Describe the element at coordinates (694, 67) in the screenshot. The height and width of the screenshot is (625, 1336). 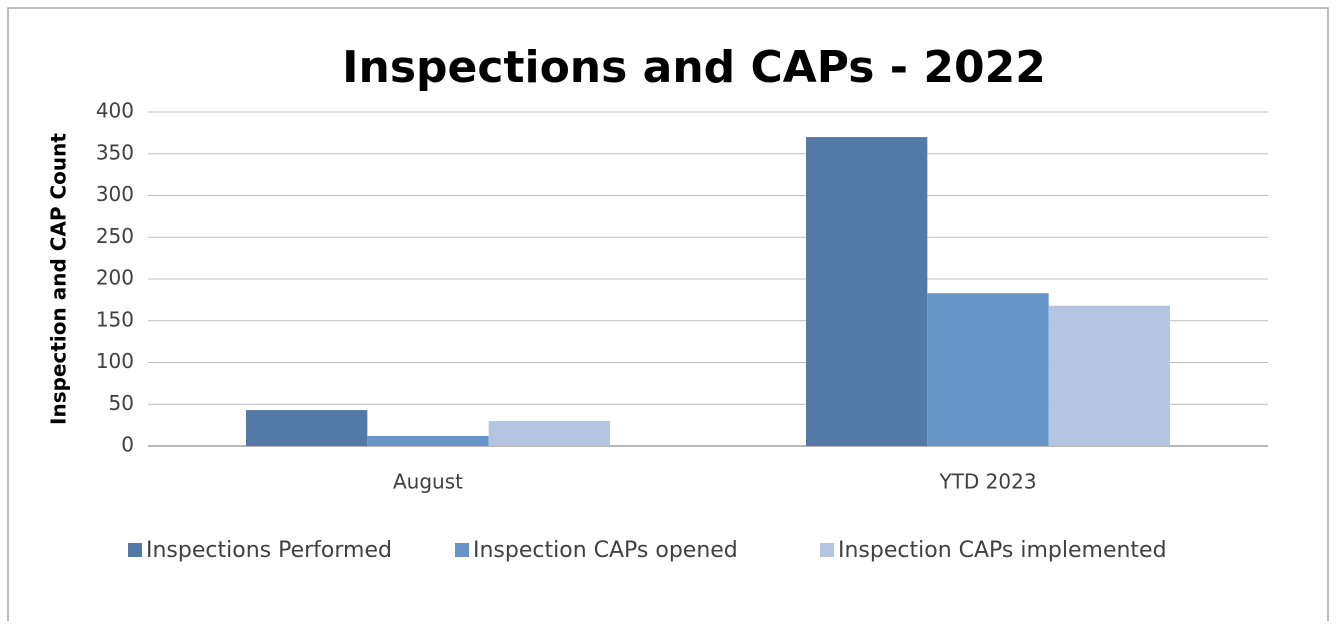
I see `chart-title: Inspections and CAPs - 2022` at that location.